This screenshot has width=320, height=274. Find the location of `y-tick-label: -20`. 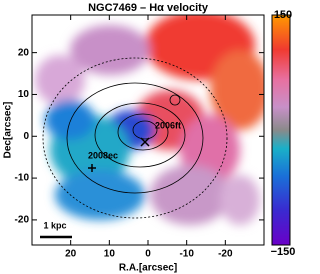

y-tick-label: -20 is located at coordinates (22, 220).